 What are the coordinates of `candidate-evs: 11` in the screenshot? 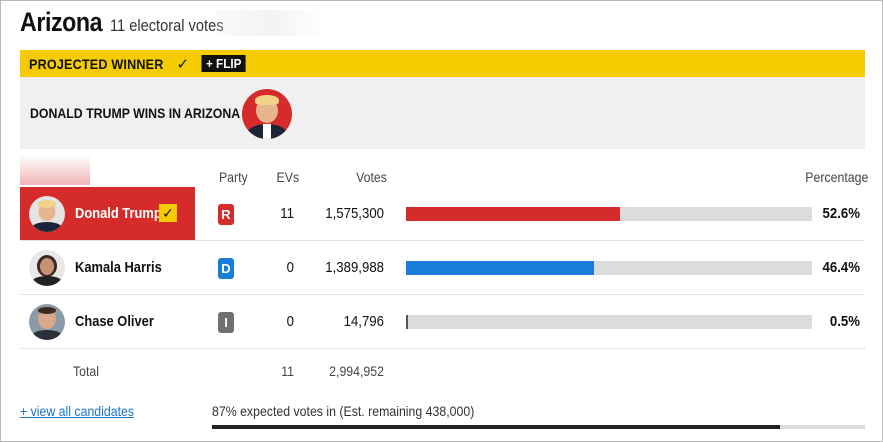 It's located at (287, 213).